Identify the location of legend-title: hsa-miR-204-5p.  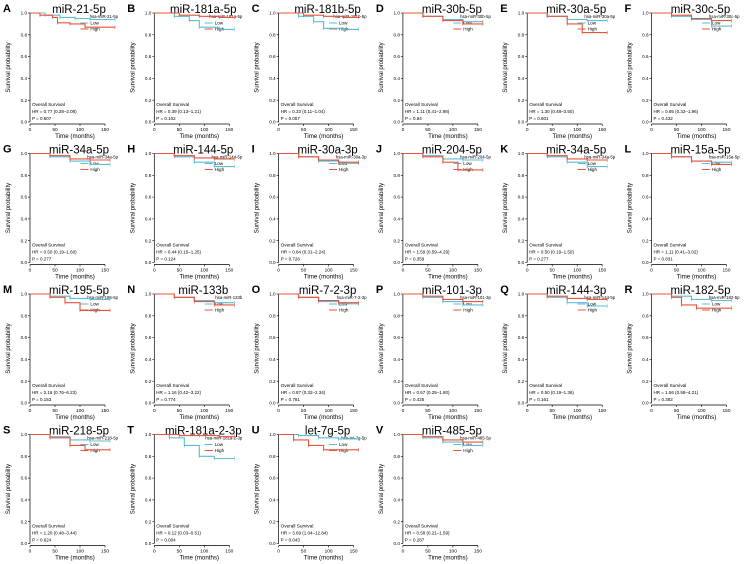
(475, 157).